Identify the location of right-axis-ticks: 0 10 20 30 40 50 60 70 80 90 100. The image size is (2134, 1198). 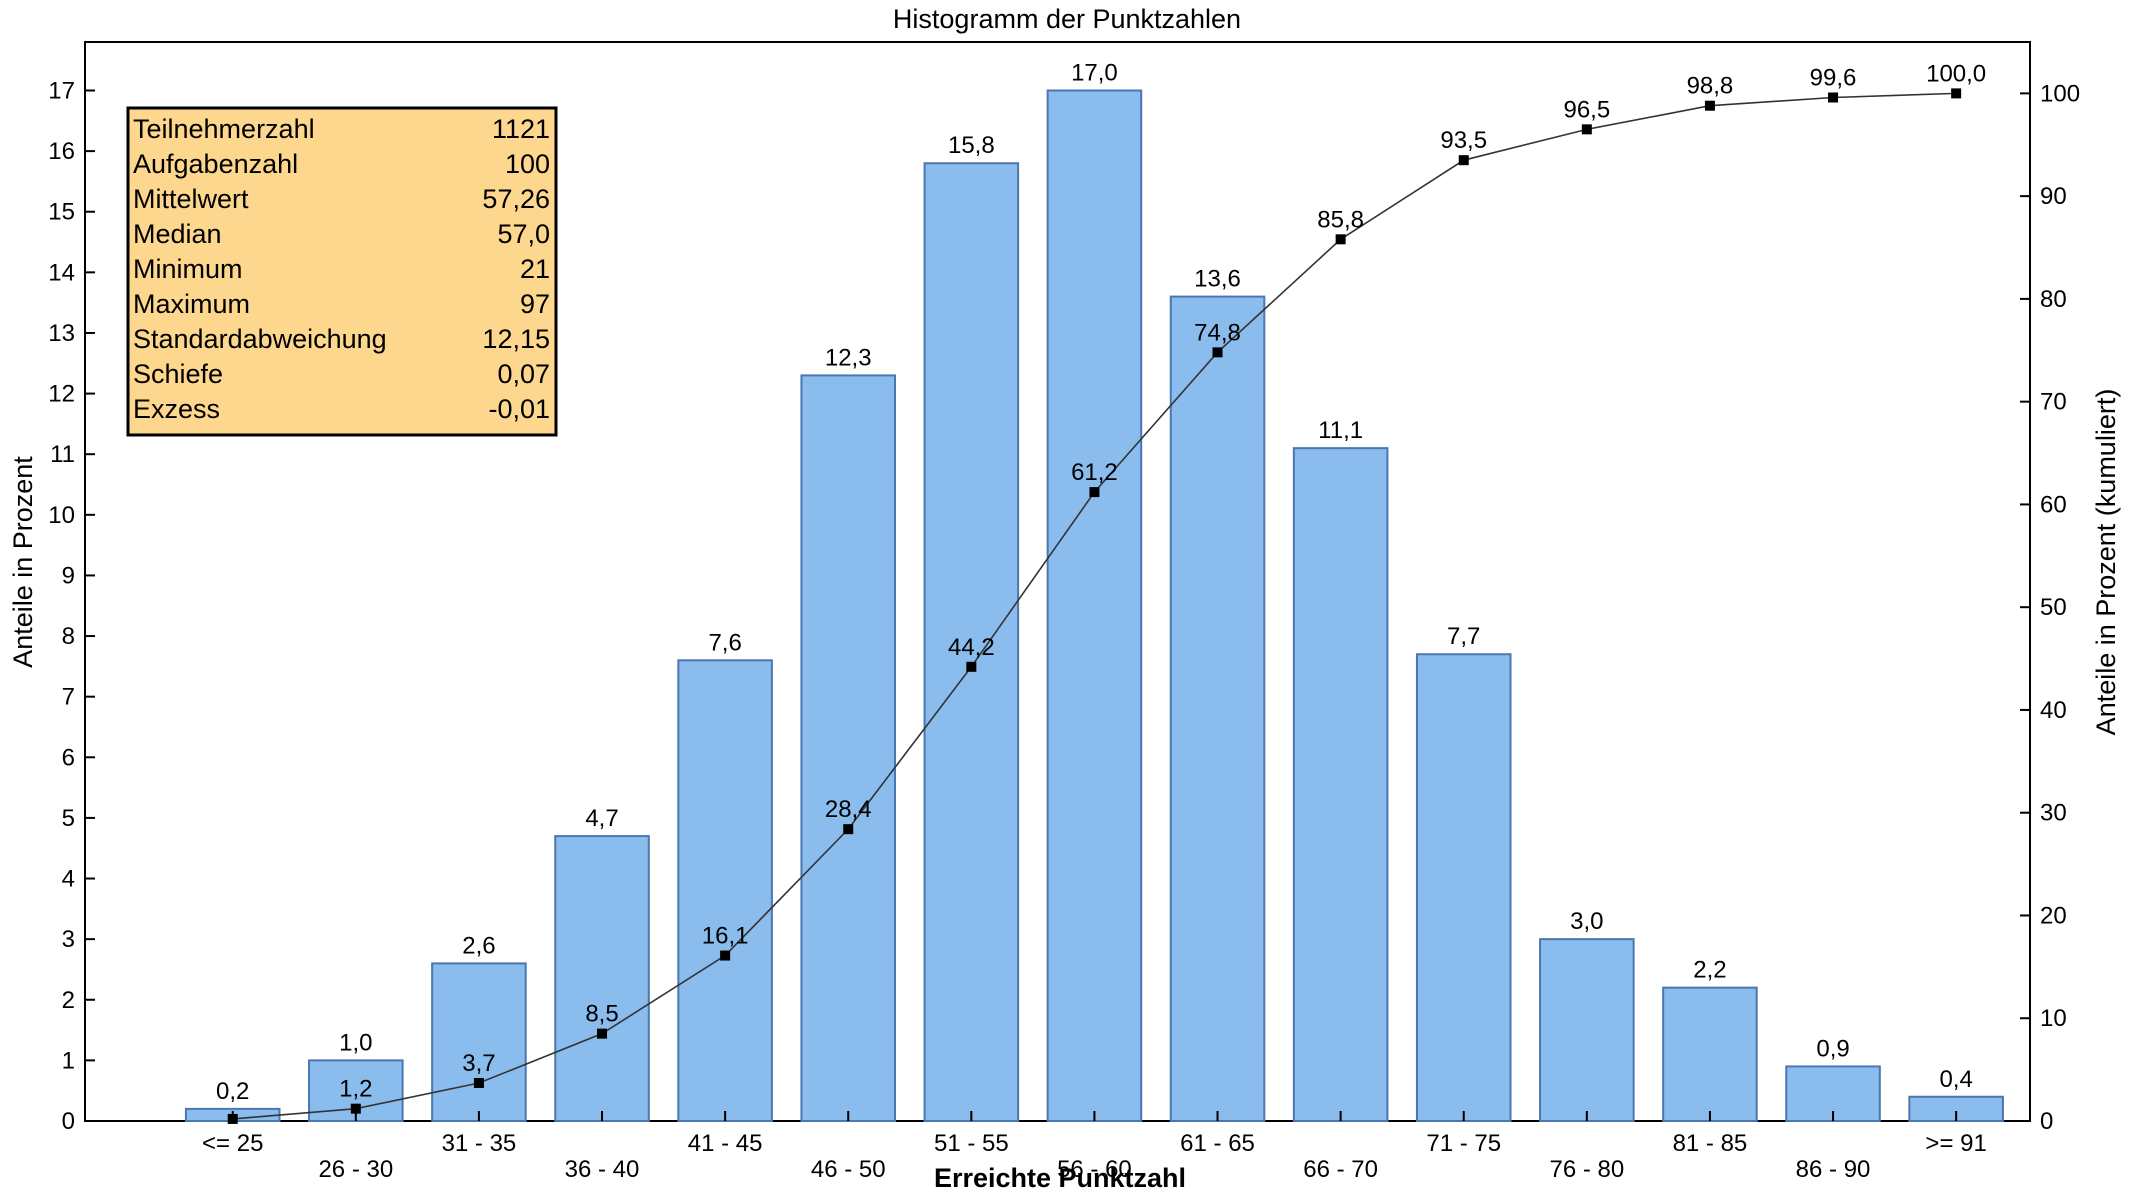
(2050, 607).